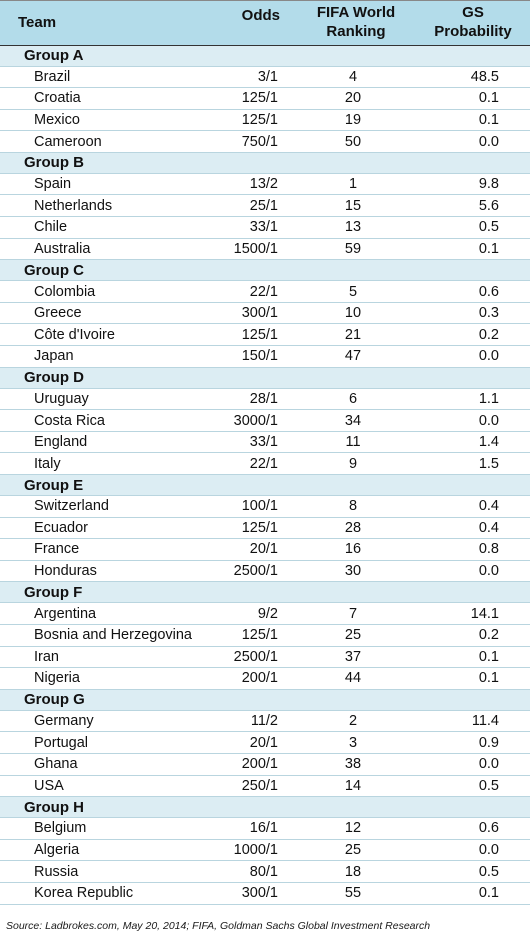 The height and width of the screenshot is (945, 530). I want to click on gs-probability-cell: 0.4, so click(468, 528).